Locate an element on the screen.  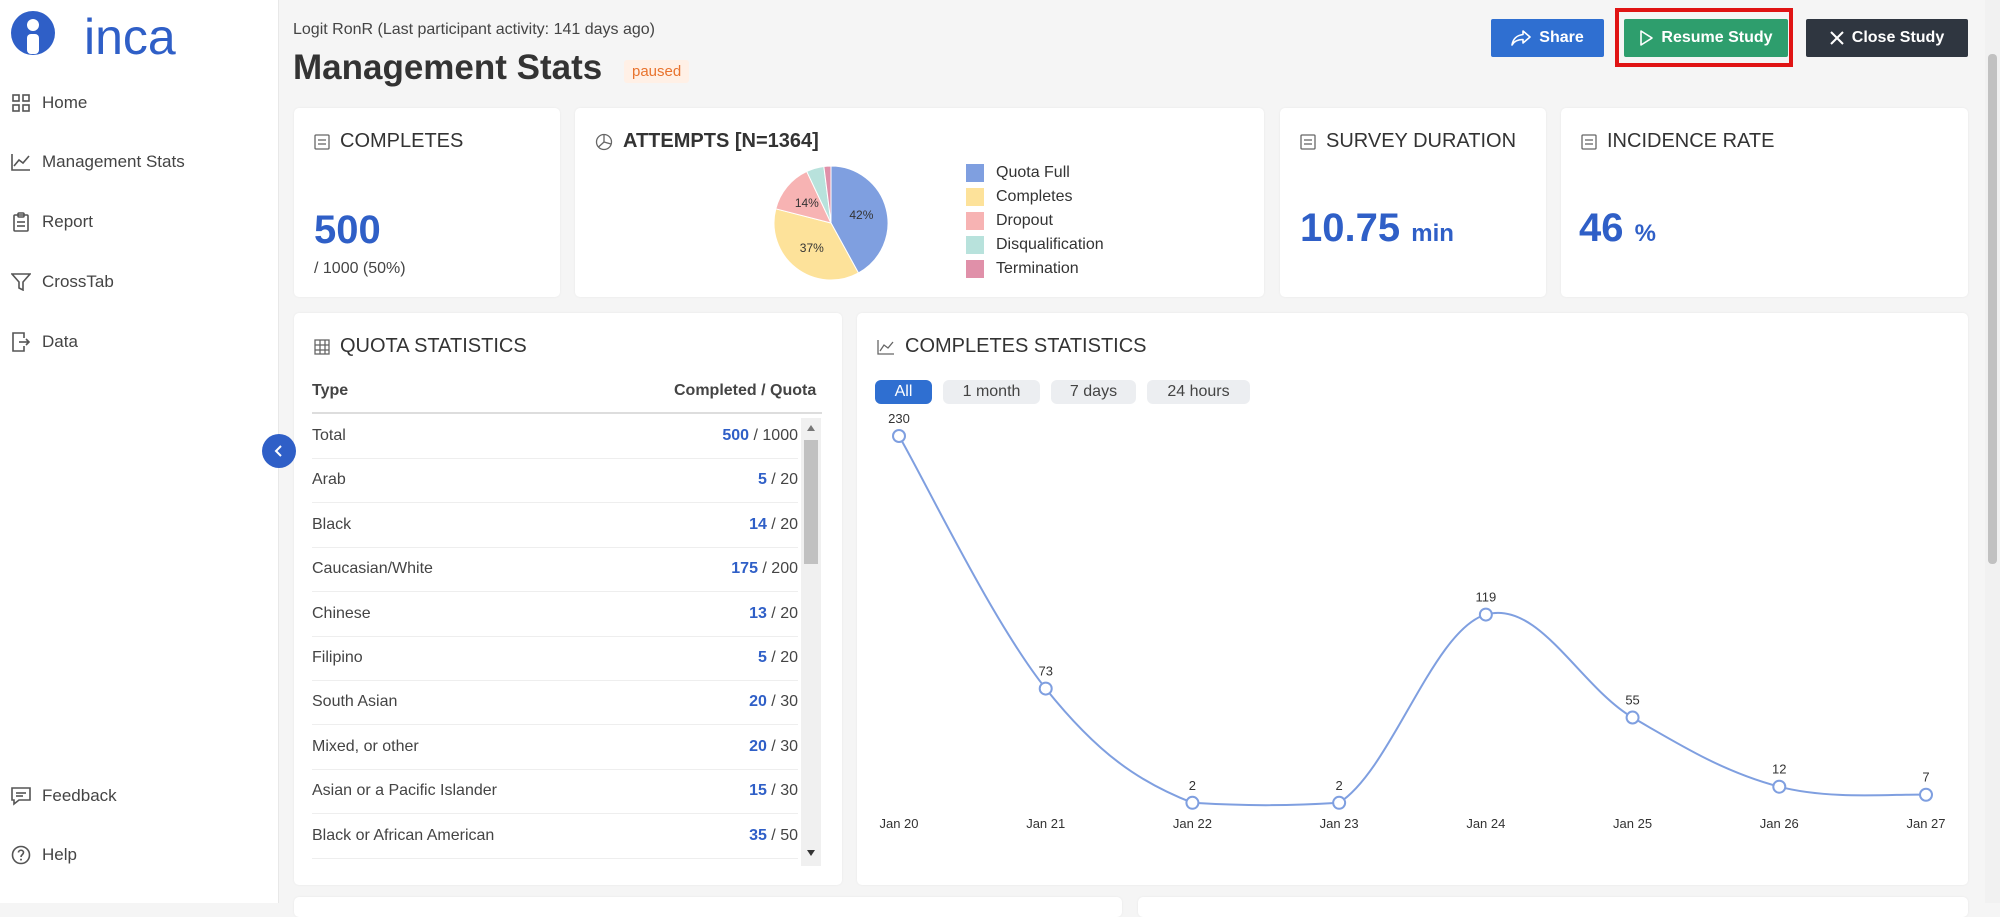
share-label: Share is located at coordinates (1561, 37).